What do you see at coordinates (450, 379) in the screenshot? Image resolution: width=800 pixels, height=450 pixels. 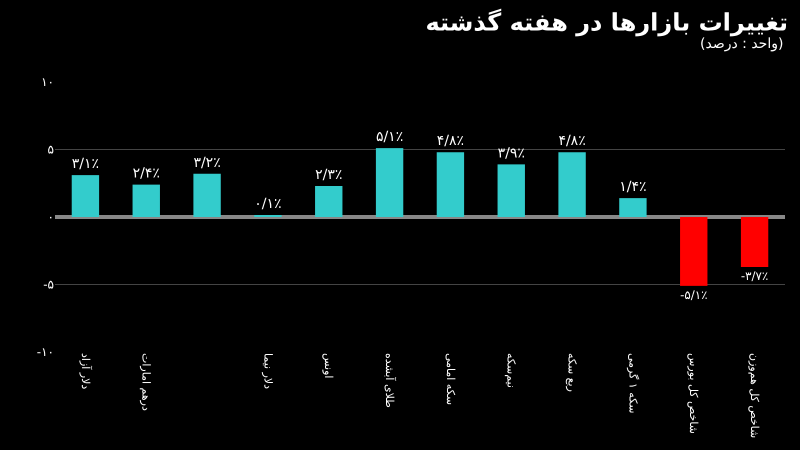 I see `x-tick-label: سکه امامی` at bounding box center [450, 379].